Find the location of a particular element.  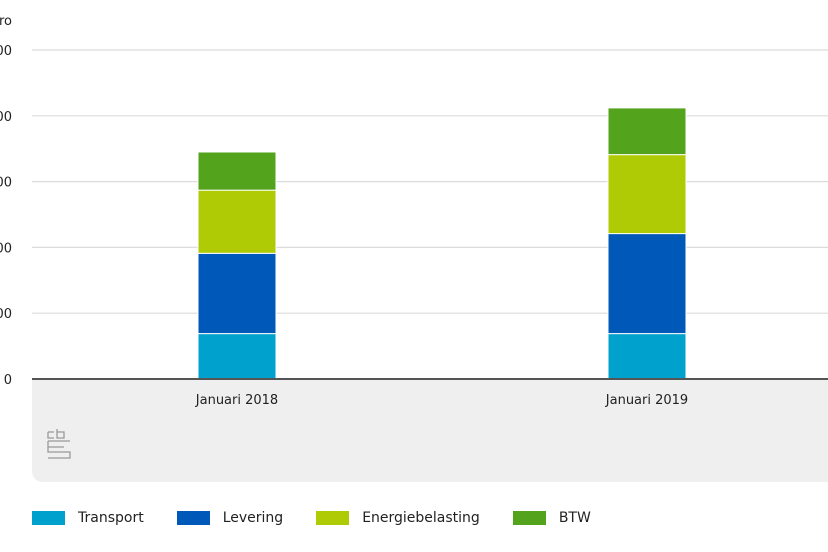

legend-item: BTW is located at coordinates (551, 518).